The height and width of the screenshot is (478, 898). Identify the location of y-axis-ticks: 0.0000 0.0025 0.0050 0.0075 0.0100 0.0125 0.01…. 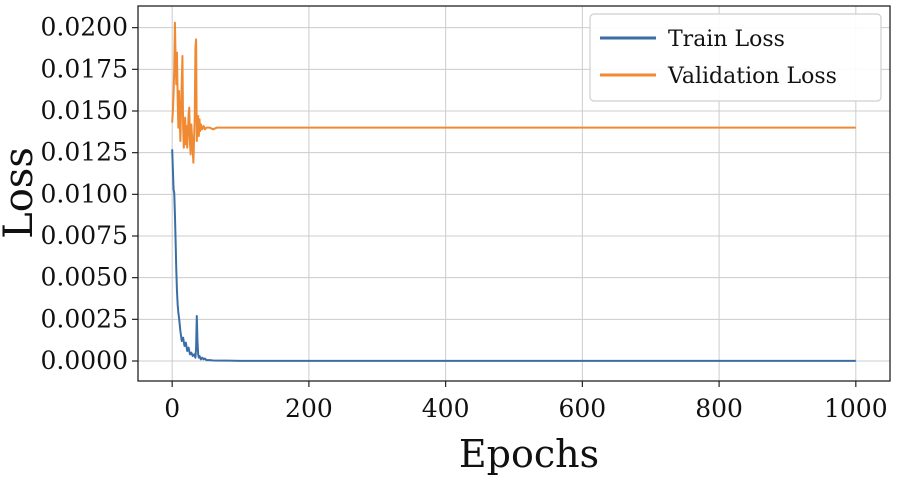
(89, 194).